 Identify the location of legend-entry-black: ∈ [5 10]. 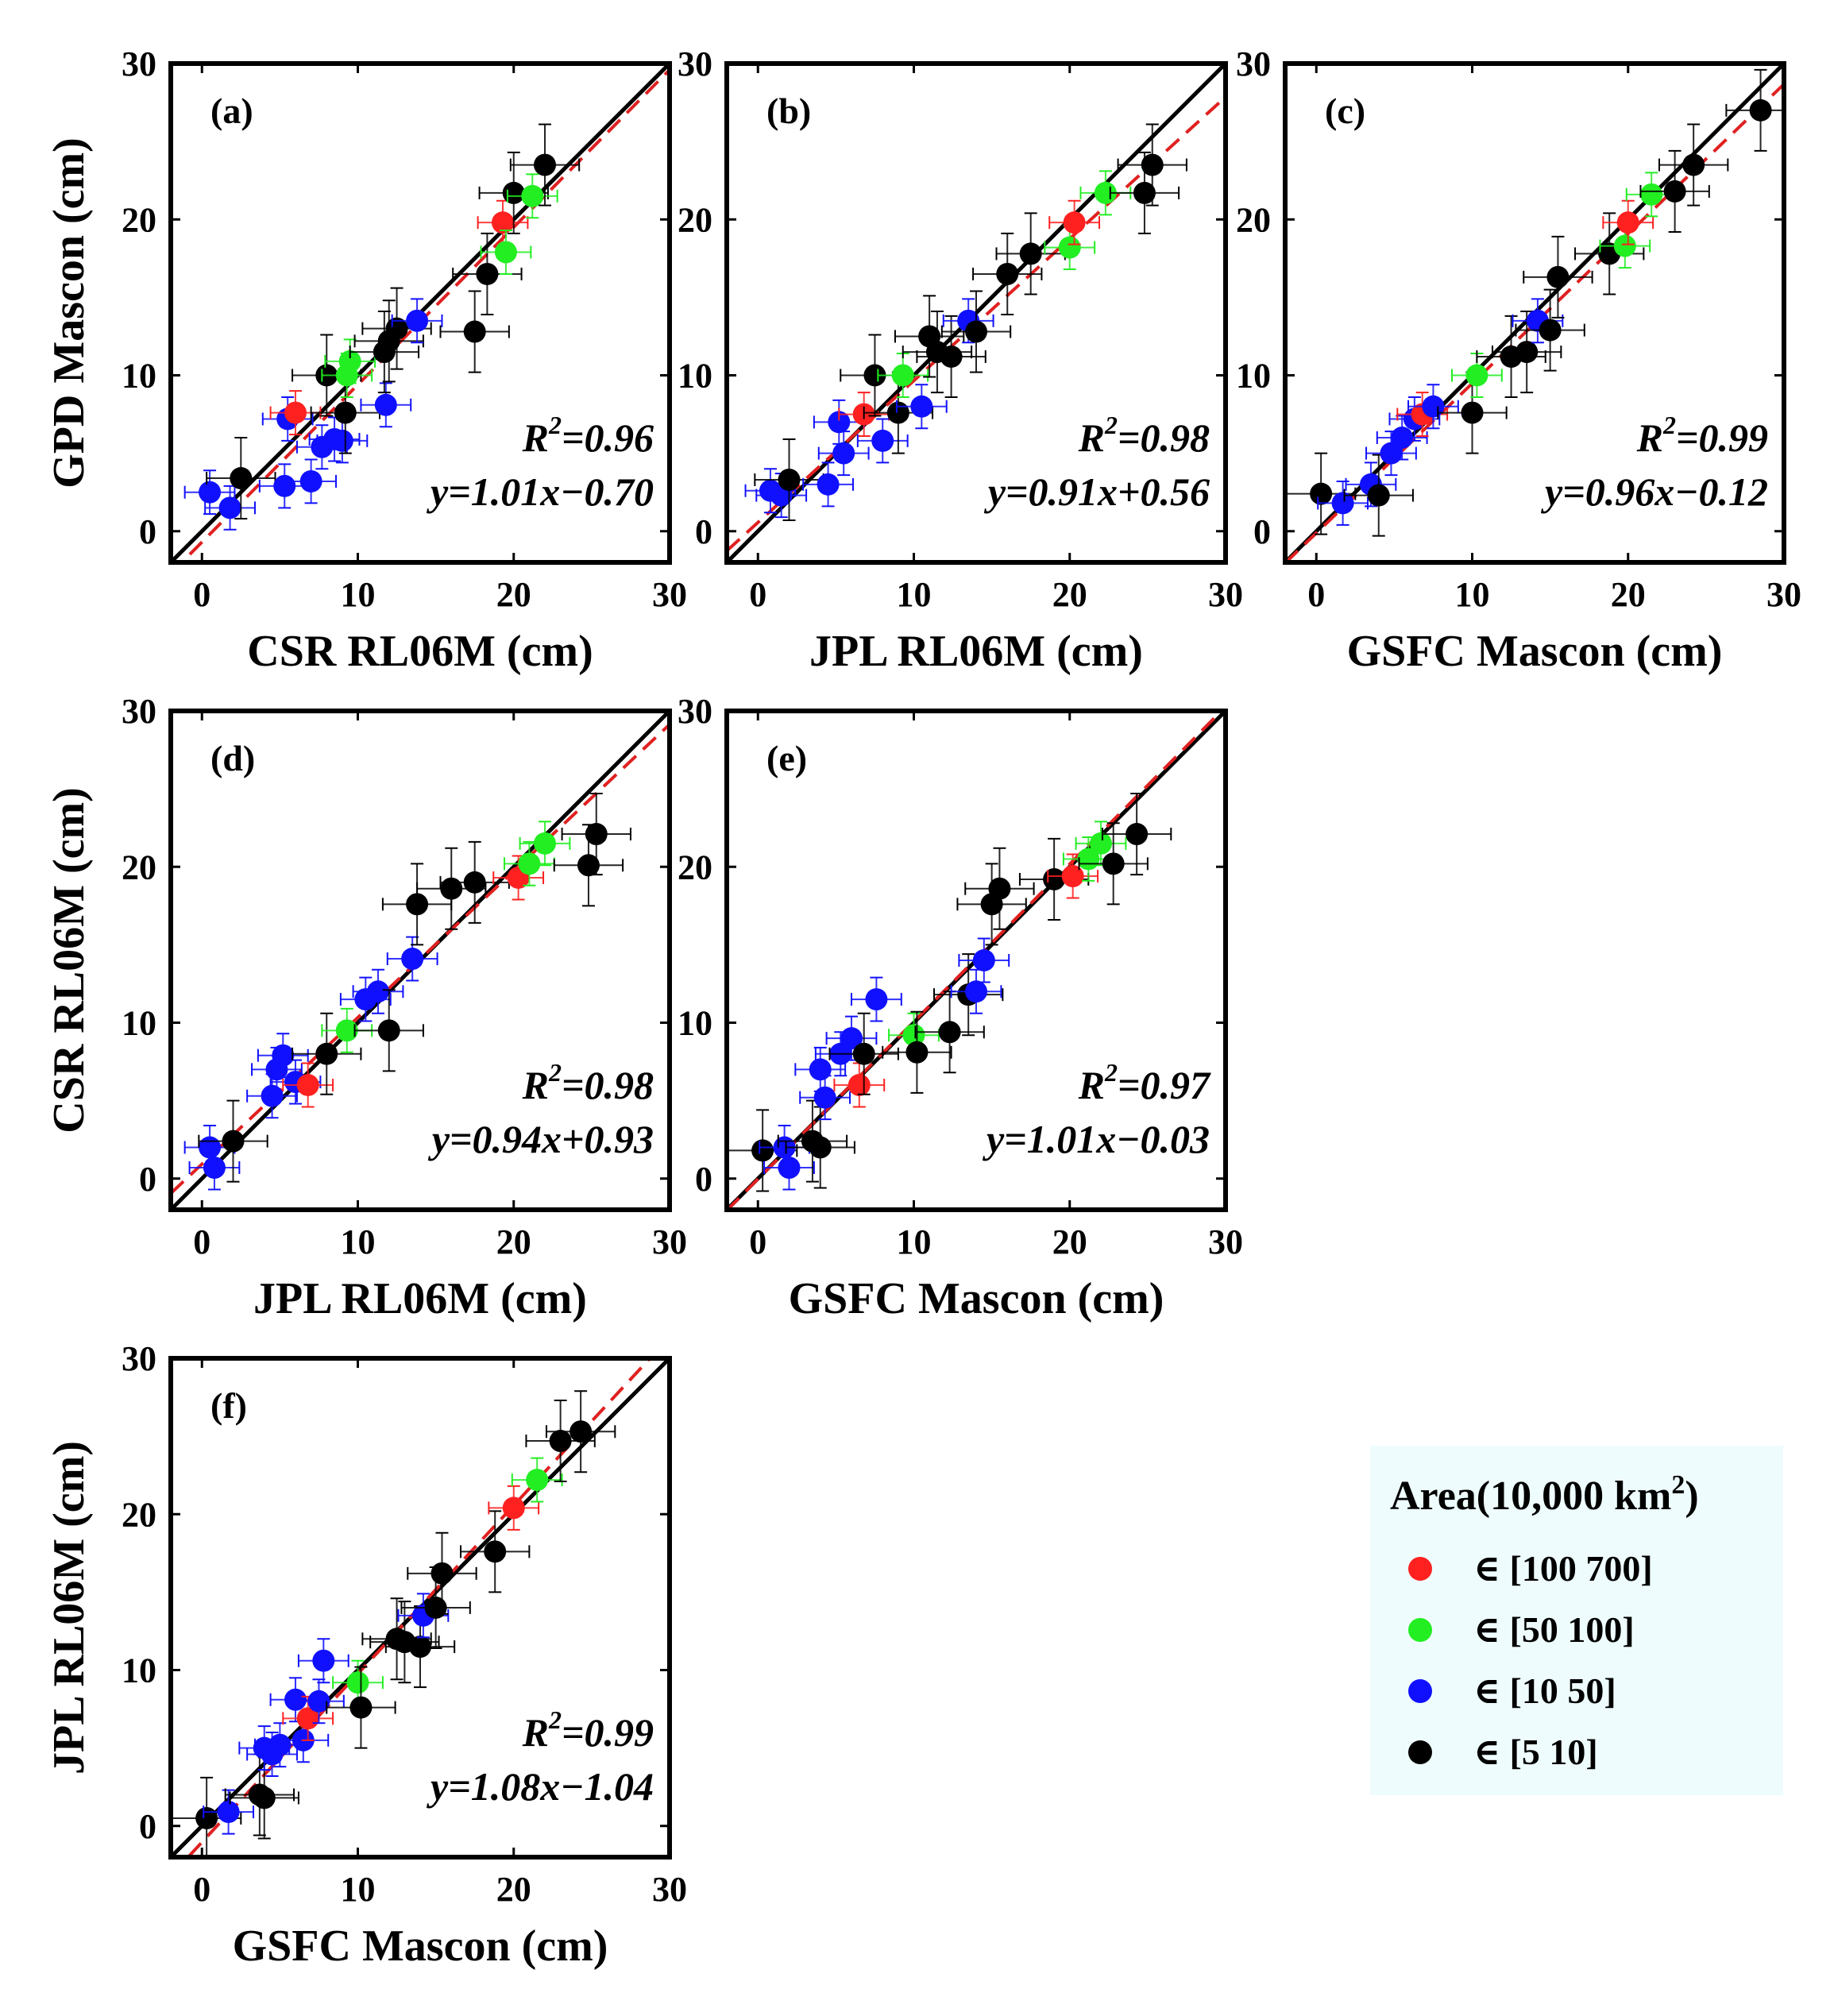
(1503, 1752).